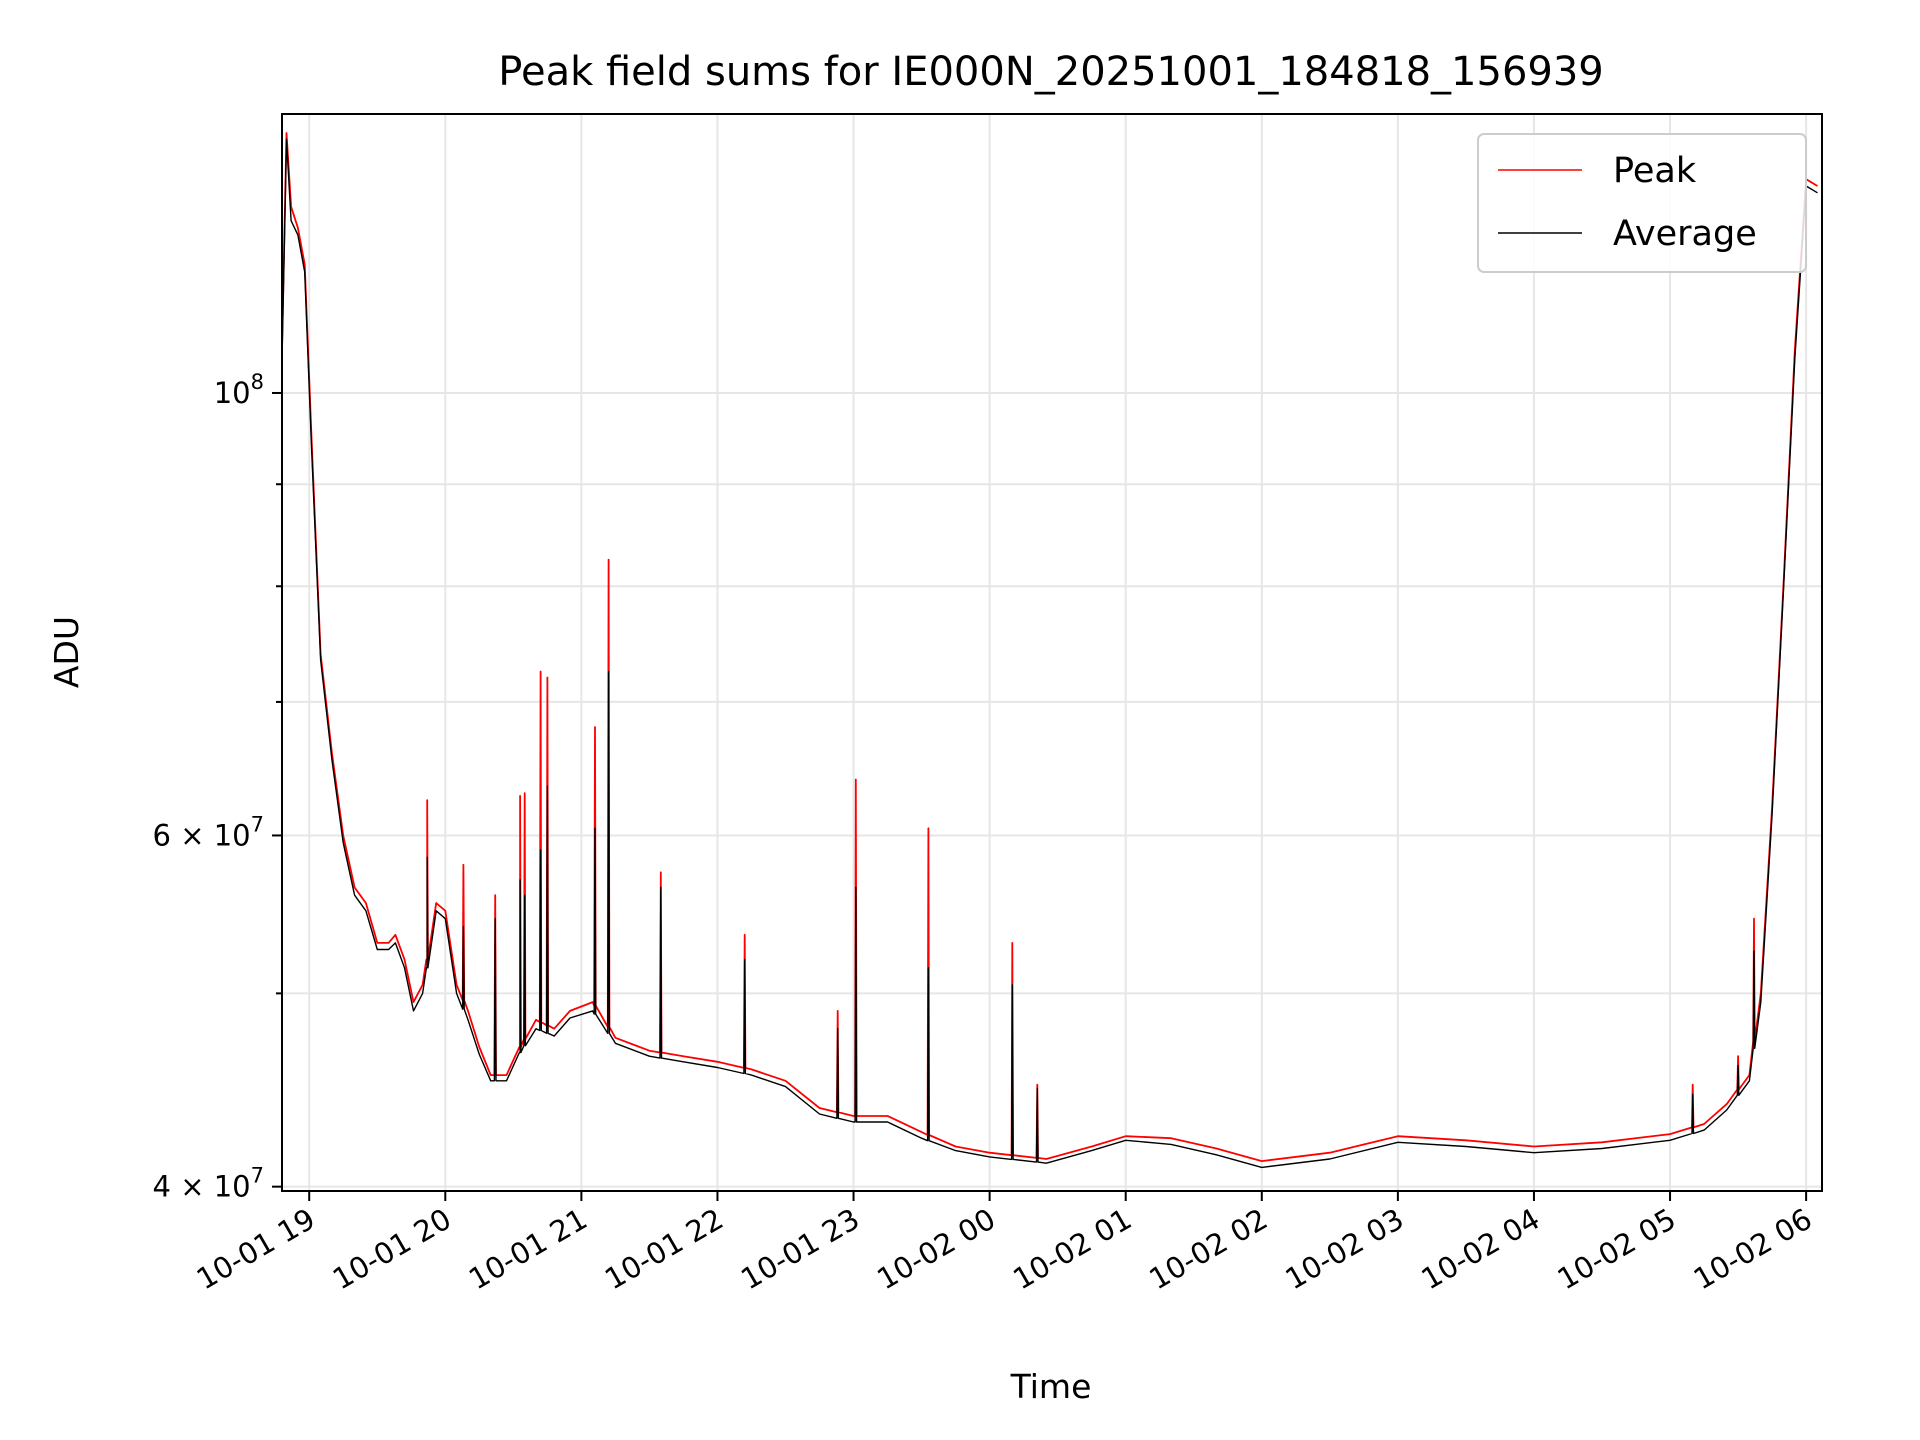 This screenshot has width=1920, height=1440. What do you see at coordinates (66, 652) in the screenshot?
I see `y-axis-label: ADU` at bounding box center [66, 652].